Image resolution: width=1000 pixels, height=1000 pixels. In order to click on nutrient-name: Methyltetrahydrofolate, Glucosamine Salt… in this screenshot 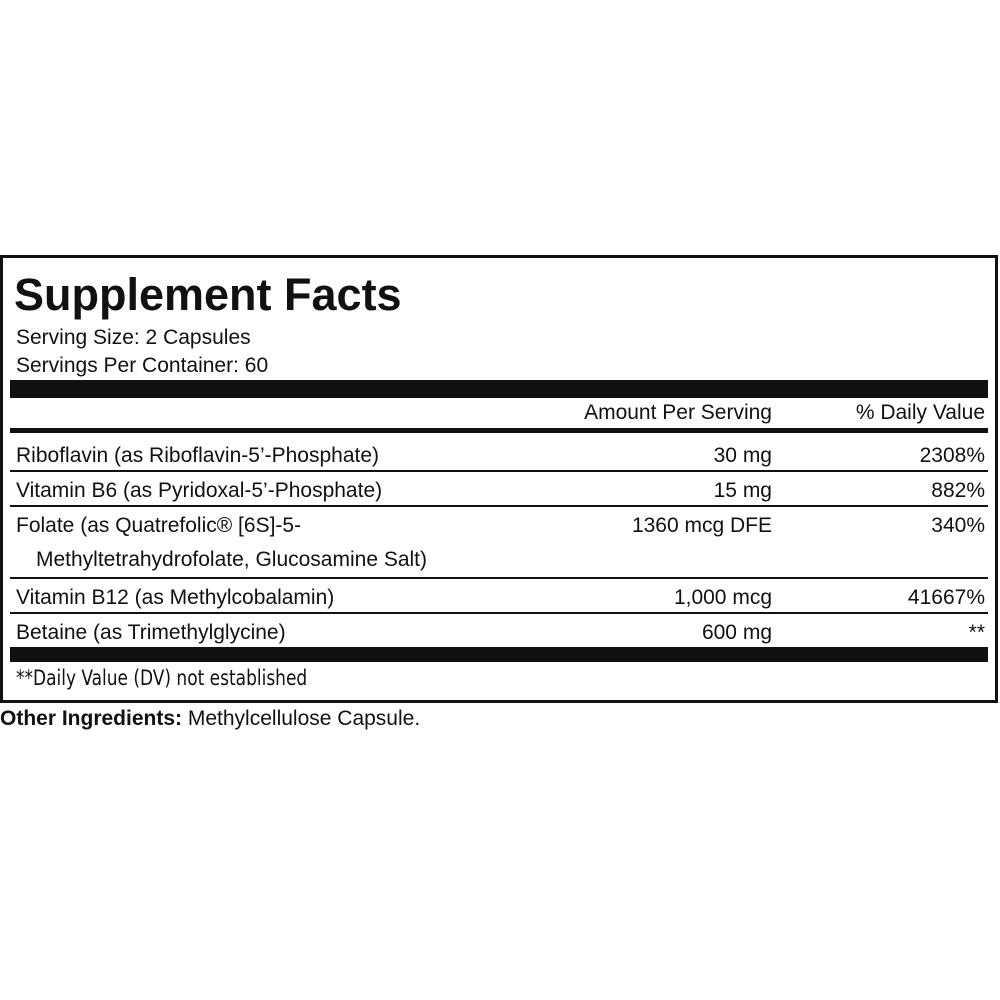, I will do `click(232, 559)`.